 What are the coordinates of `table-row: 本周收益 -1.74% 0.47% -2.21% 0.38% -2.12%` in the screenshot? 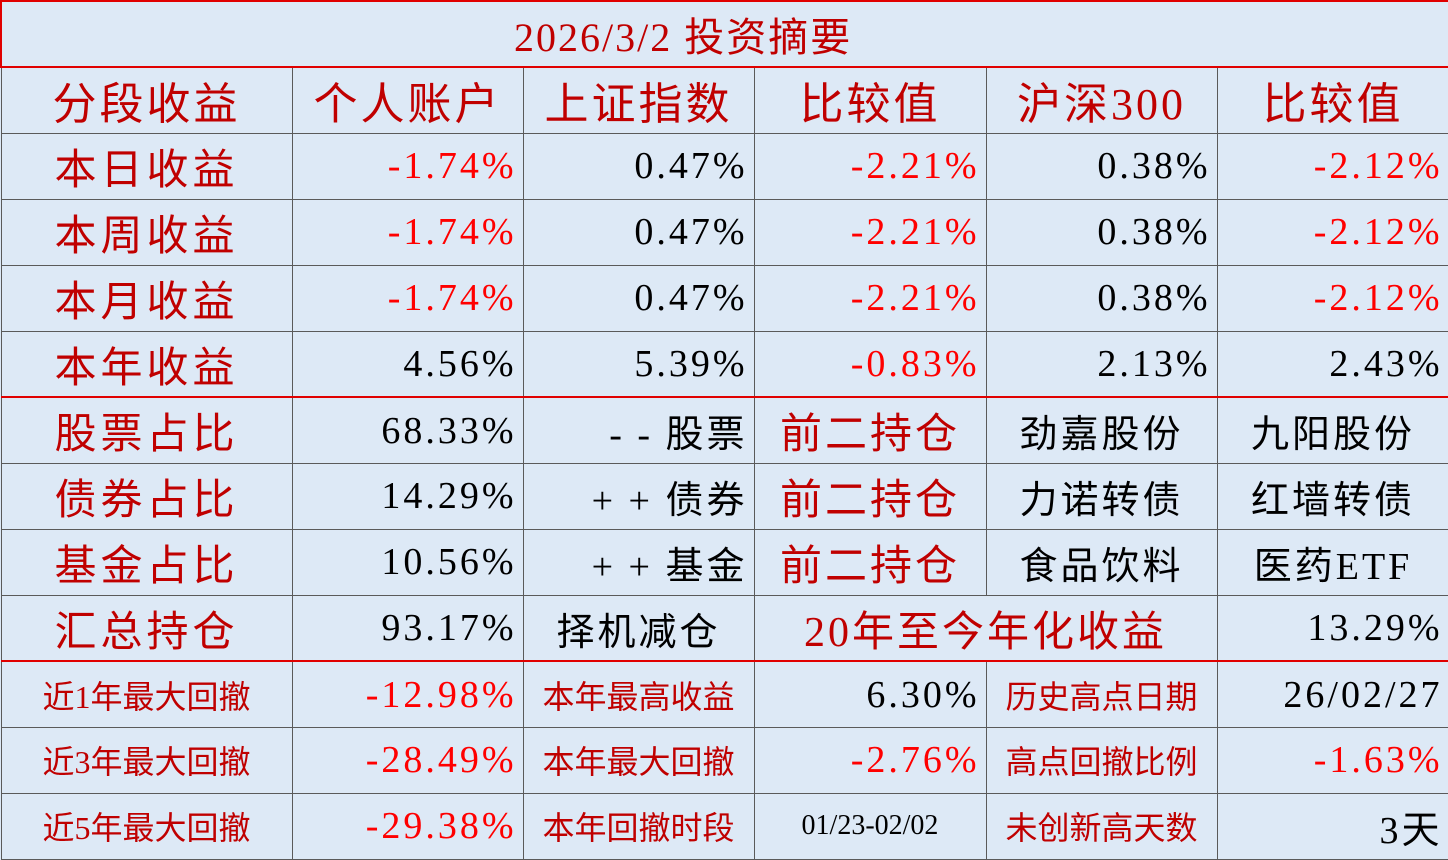 It's located at (724, 232).